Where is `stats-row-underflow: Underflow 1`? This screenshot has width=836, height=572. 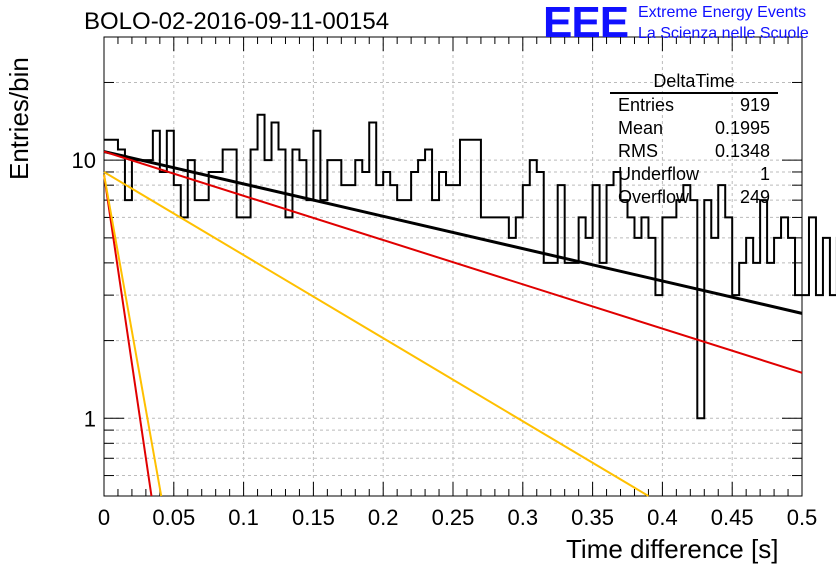 stats-row-underflow: Underflow 1 is located at coordinates (694, 174).